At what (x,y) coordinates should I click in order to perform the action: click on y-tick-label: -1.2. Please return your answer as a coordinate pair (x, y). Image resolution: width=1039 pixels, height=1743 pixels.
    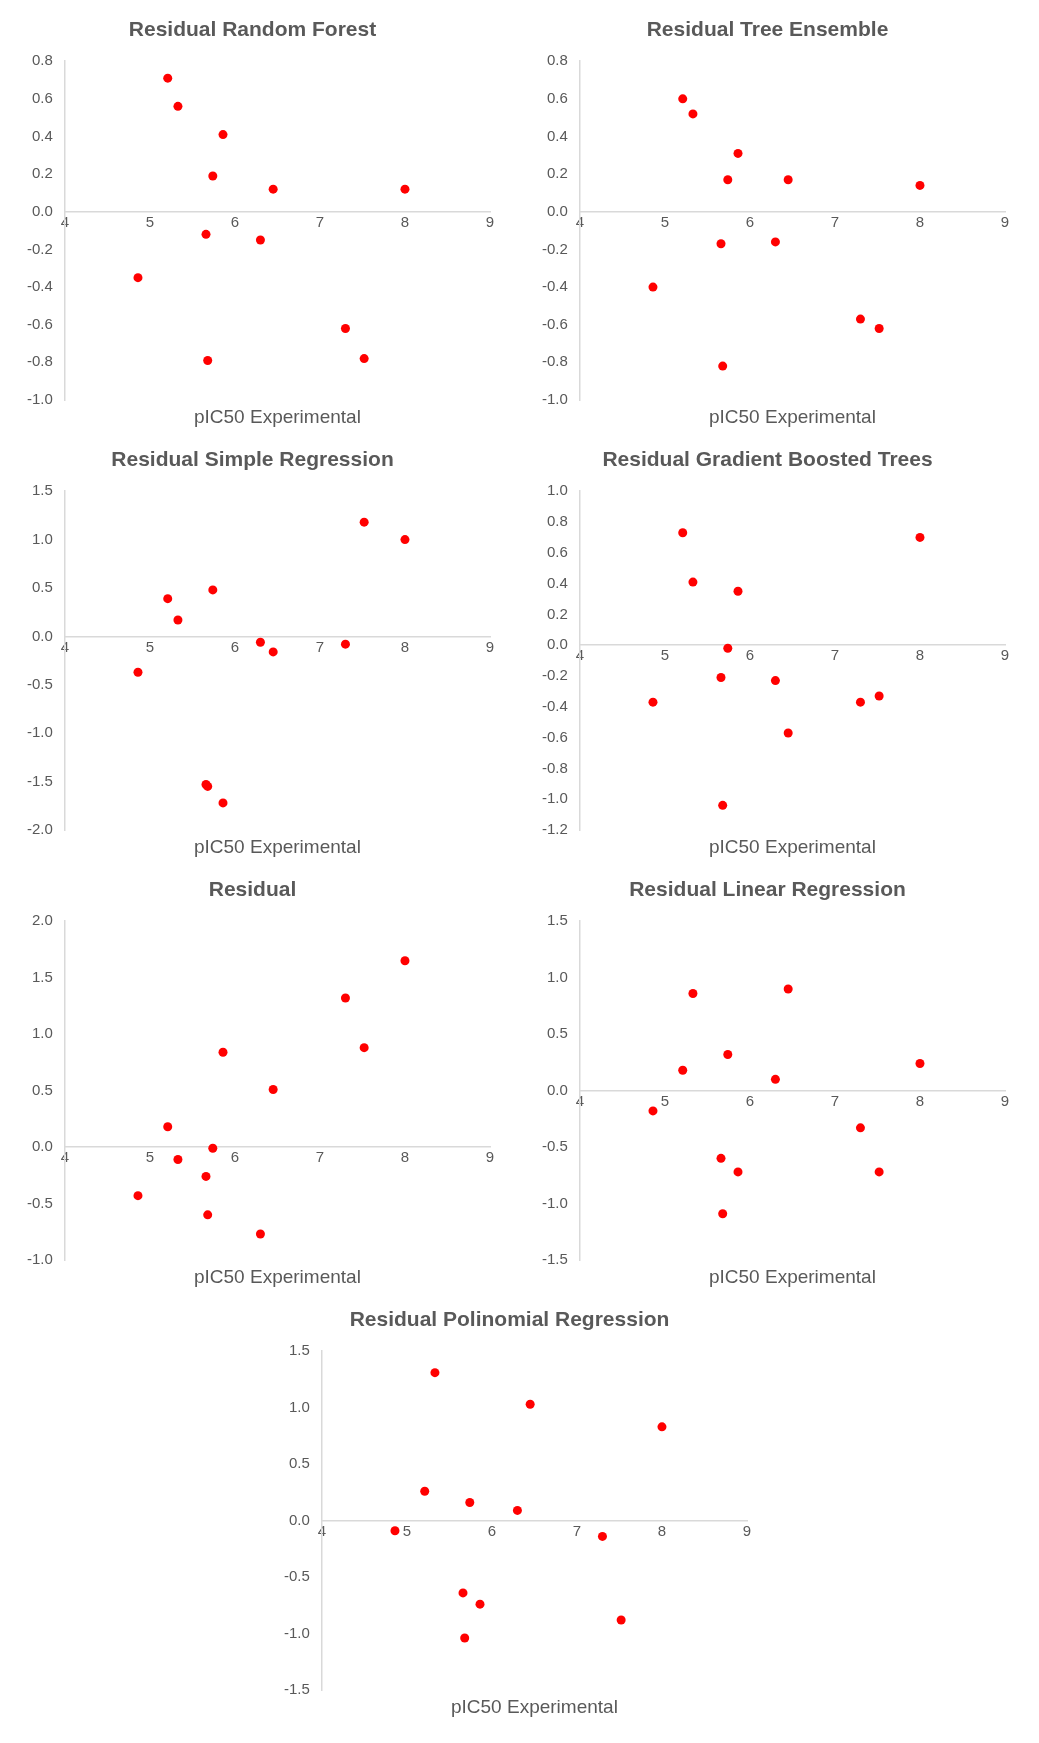
    Looking at the image, I should click on (554, 829).